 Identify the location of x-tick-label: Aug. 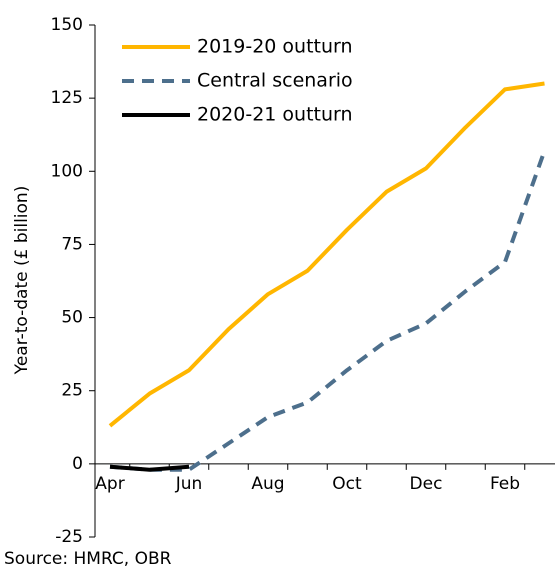
(267, 484).